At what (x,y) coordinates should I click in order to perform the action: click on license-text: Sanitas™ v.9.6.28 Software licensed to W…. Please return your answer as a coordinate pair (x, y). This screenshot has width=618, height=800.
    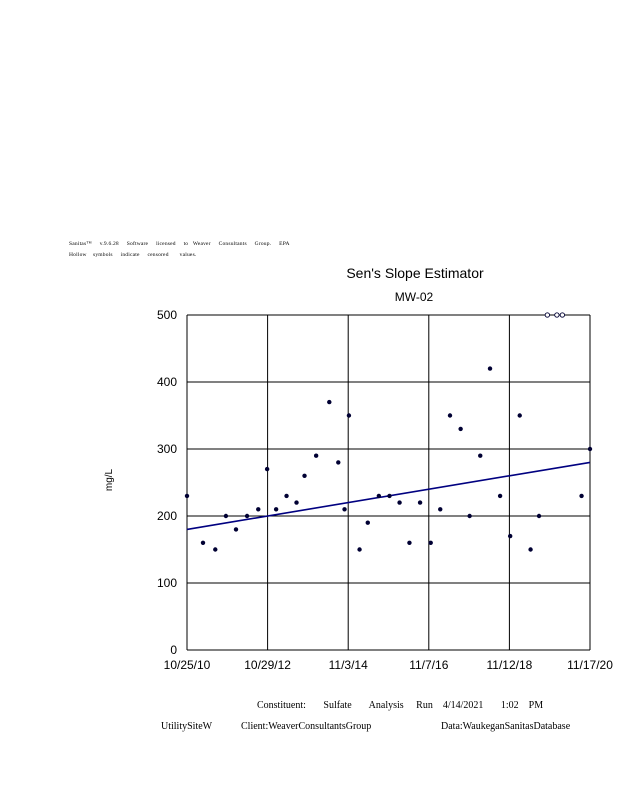
    Looking at the image, I should click on (179, 244).